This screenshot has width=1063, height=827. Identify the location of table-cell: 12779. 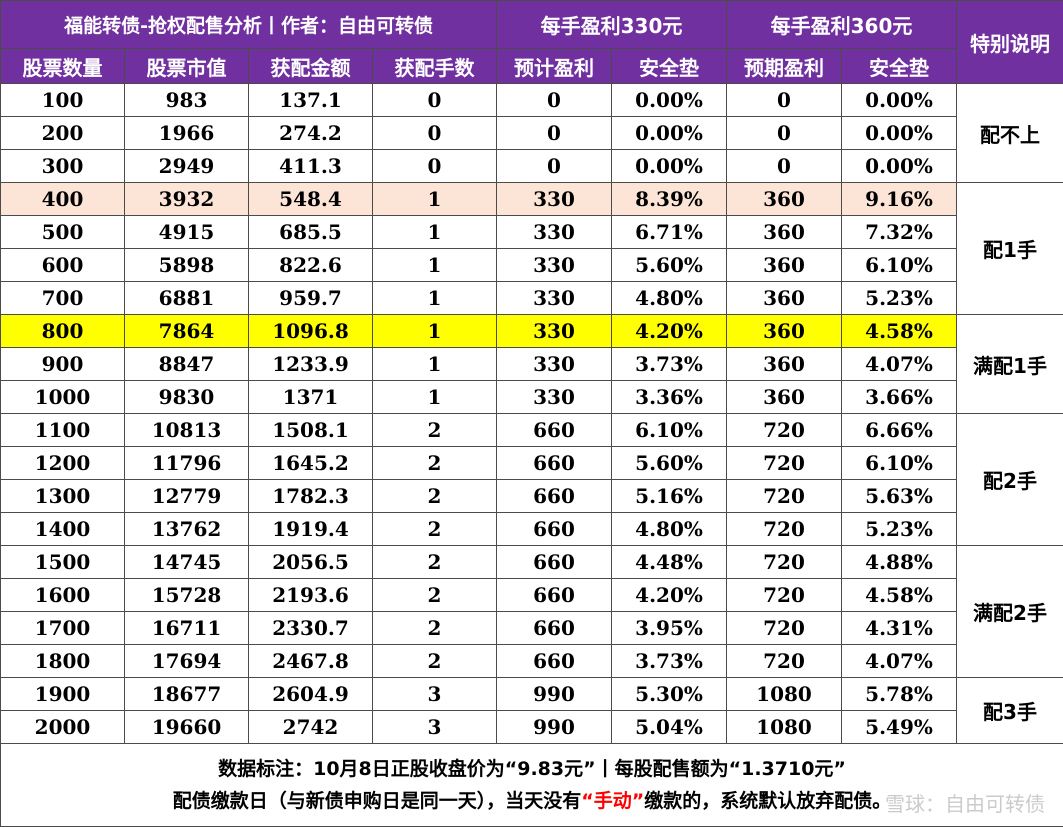
(186, 496).